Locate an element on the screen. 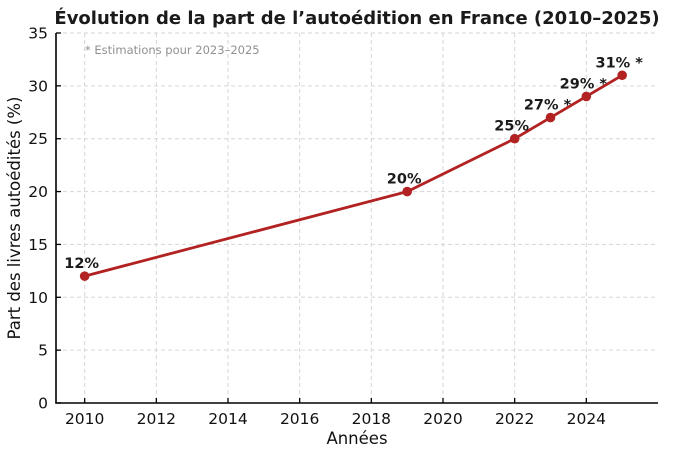 The image size is (680, 458). x-tick-label: 2012 is located at coordinates (156, 419).